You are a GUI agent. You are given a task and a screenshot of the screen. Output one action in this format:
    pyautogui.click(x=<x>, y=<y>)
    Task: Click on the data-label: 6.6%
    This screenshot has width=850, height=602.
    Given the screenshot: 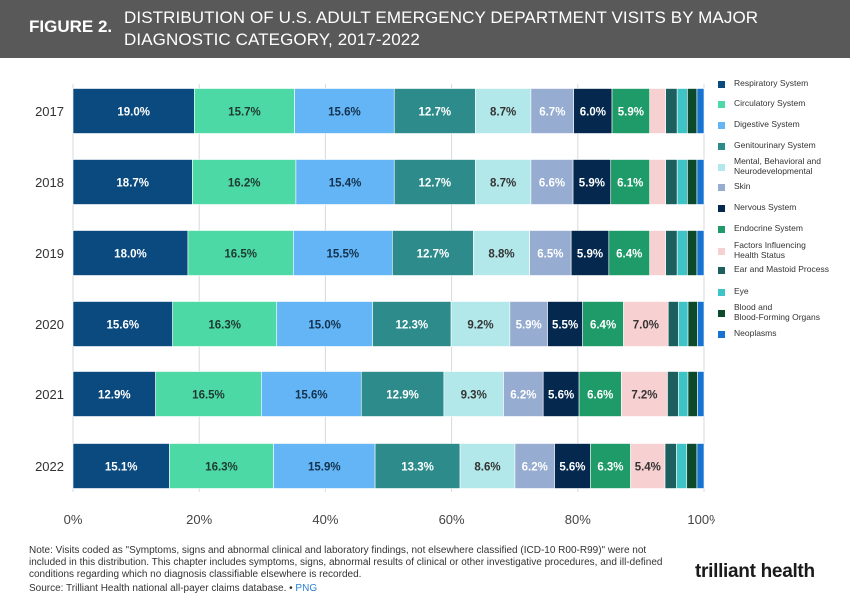 What is the action you would take?
    pyautogui.click(x=552, y=184)
    